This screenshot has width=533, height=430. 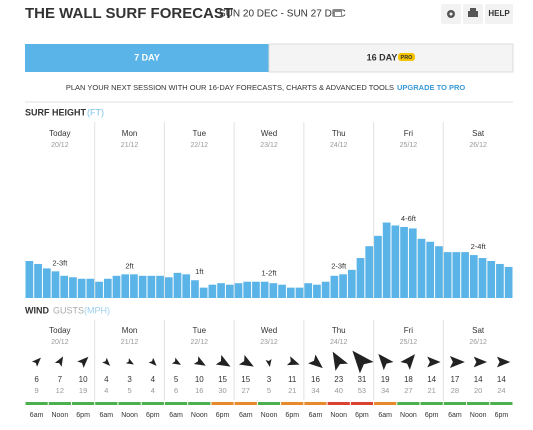 I want to click on wind-gust: 4, so click(x=153, y=390).